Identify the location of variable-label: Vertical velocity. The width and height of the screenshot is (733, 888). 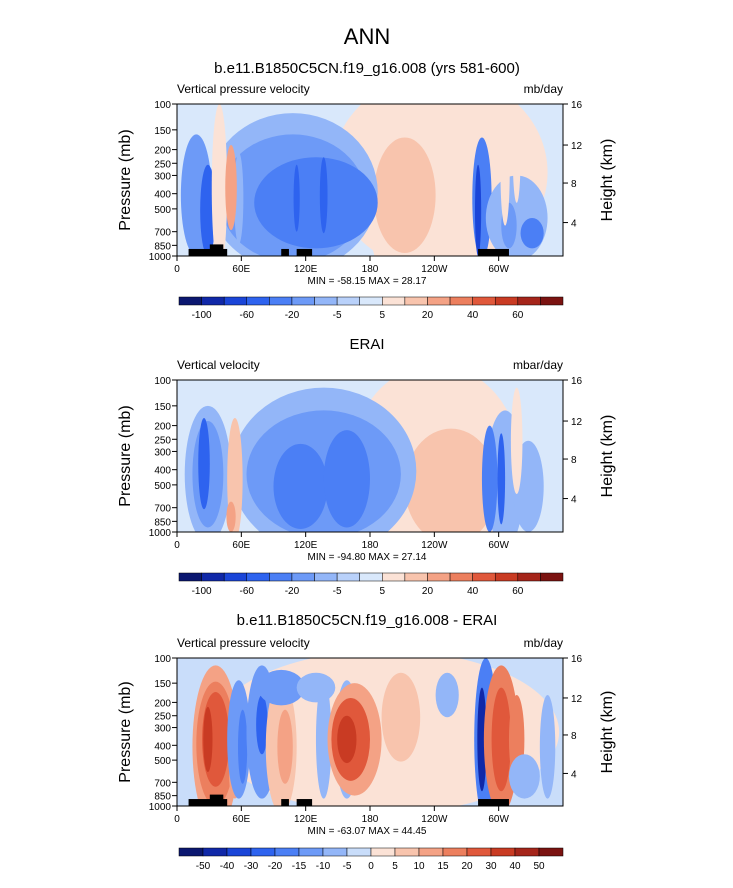
(218, 365).